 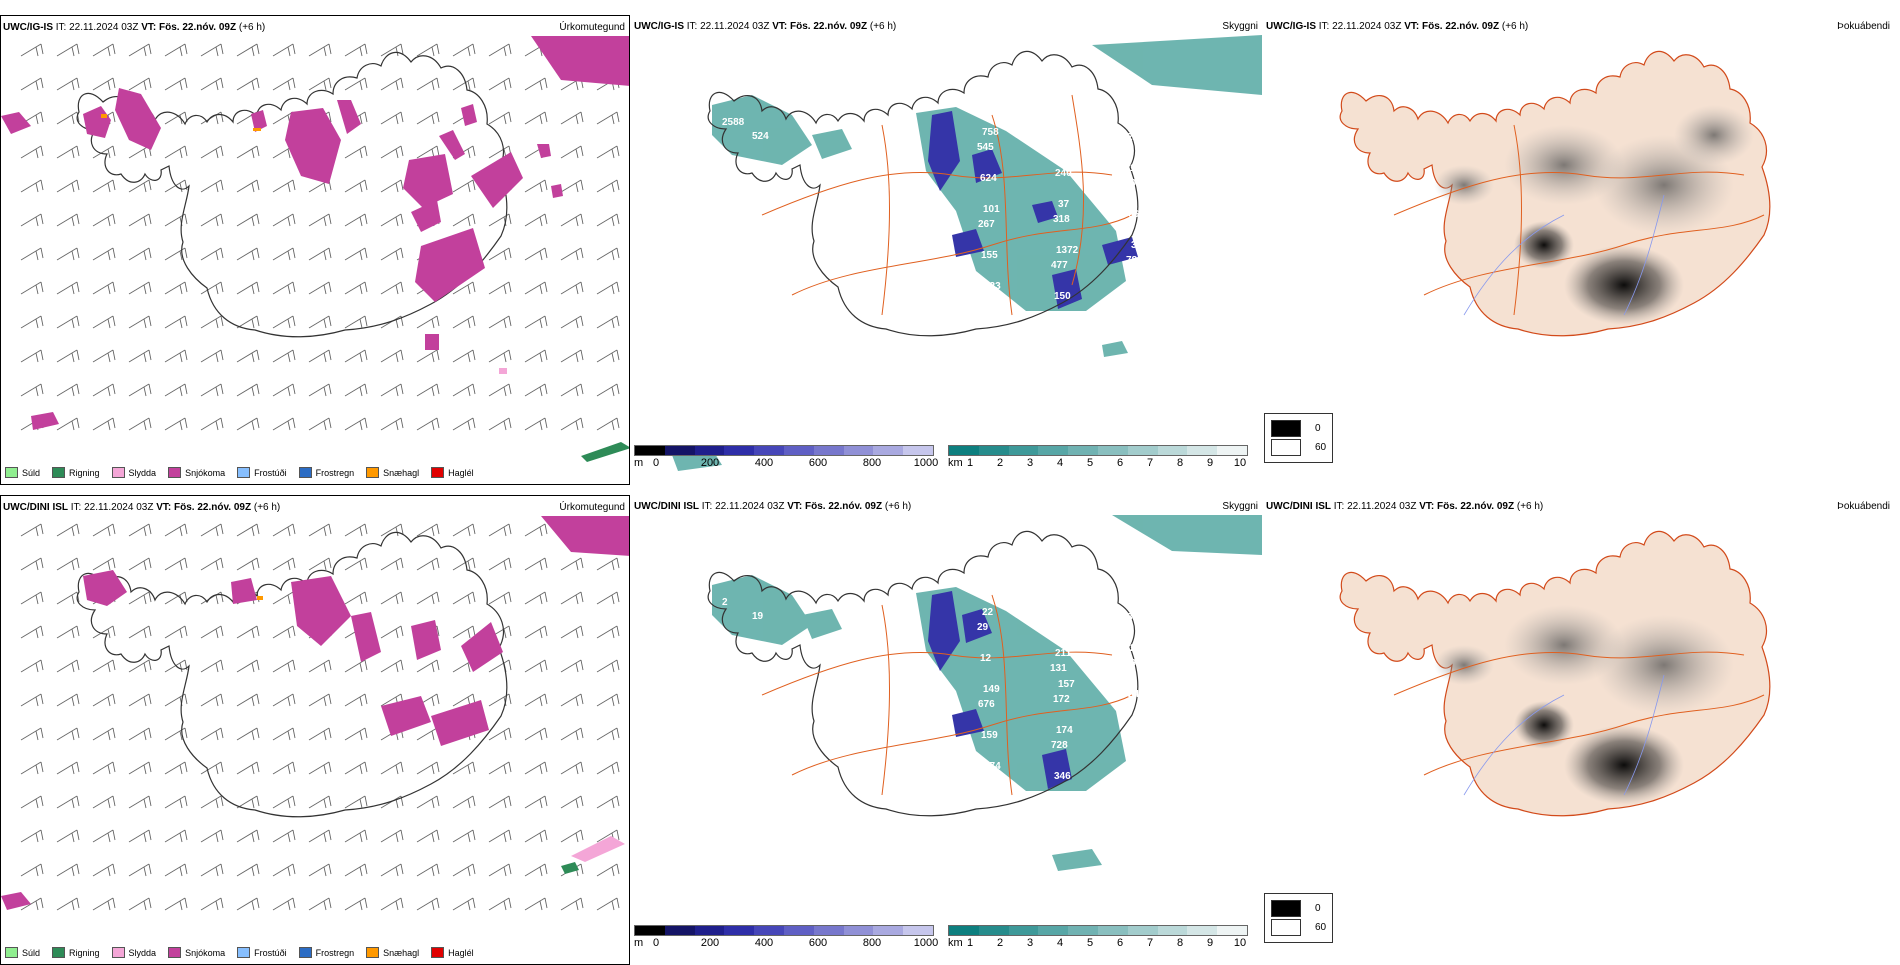 What do you see at coordinates (1060, 463) in the screenshot?
I see `colorbar-tick: 4` at bounding box center [1060, 463].